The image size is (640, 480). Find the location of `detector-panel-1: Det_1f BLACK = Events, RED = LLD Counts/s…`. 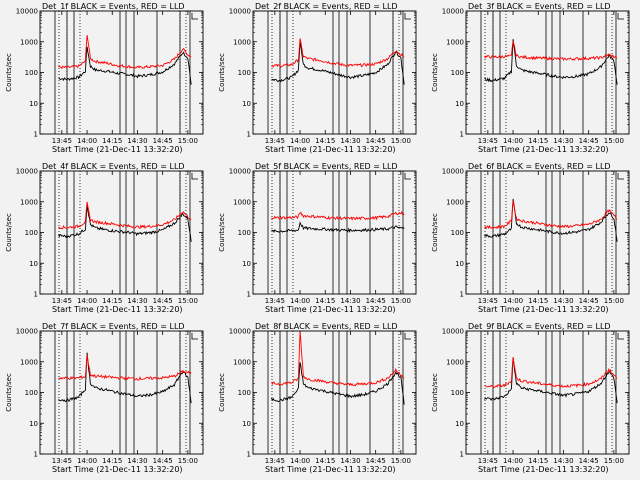

detector-panel-1: Det_1f BLACK = Events, RED = LLD Counts/s… is located at coordinates (104, 78).